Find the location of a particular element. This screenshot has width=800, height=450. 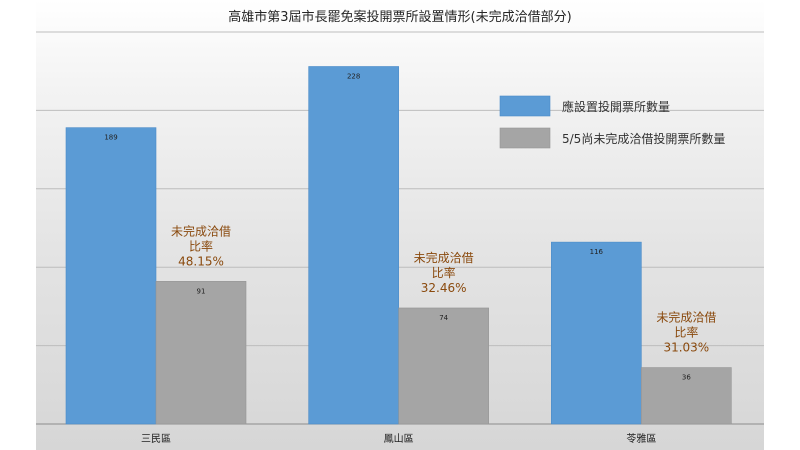

chart-title: 高雄市第3屆市長罷免案投開票所設置情形(未完成洽借部分) is located at coordinates (399, 17).